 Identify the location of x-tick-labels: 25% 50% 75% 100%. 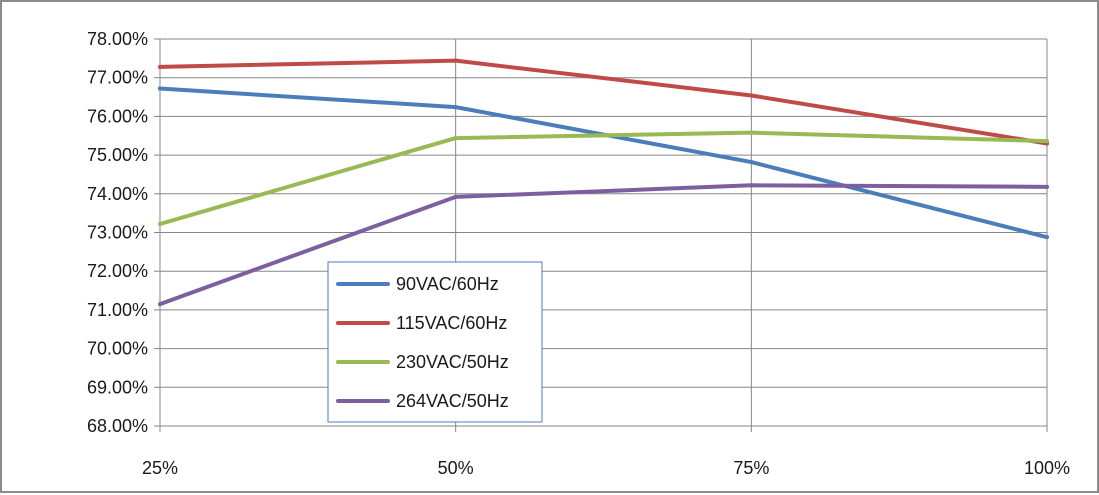
(606, 468).